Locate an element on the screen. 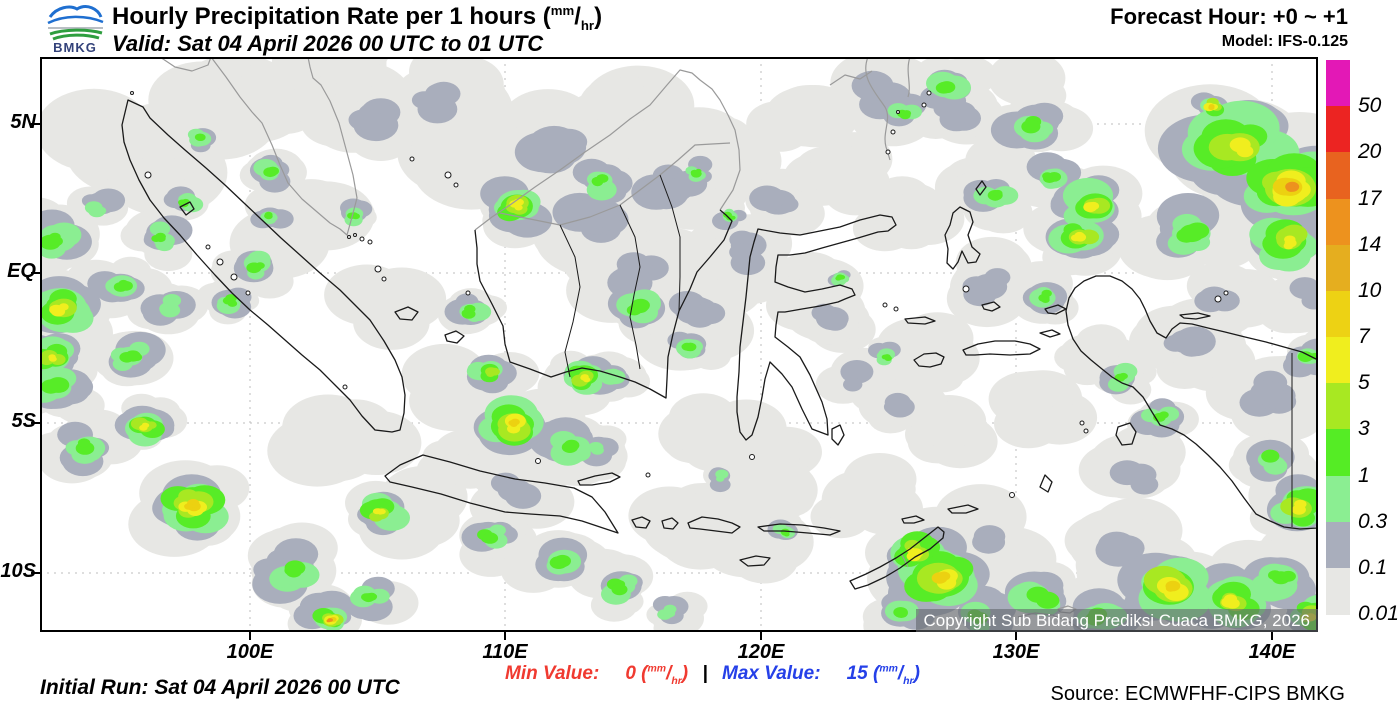 This screenshot has height=709, width=1400. obi-coast is located at coordinates (991, 306).